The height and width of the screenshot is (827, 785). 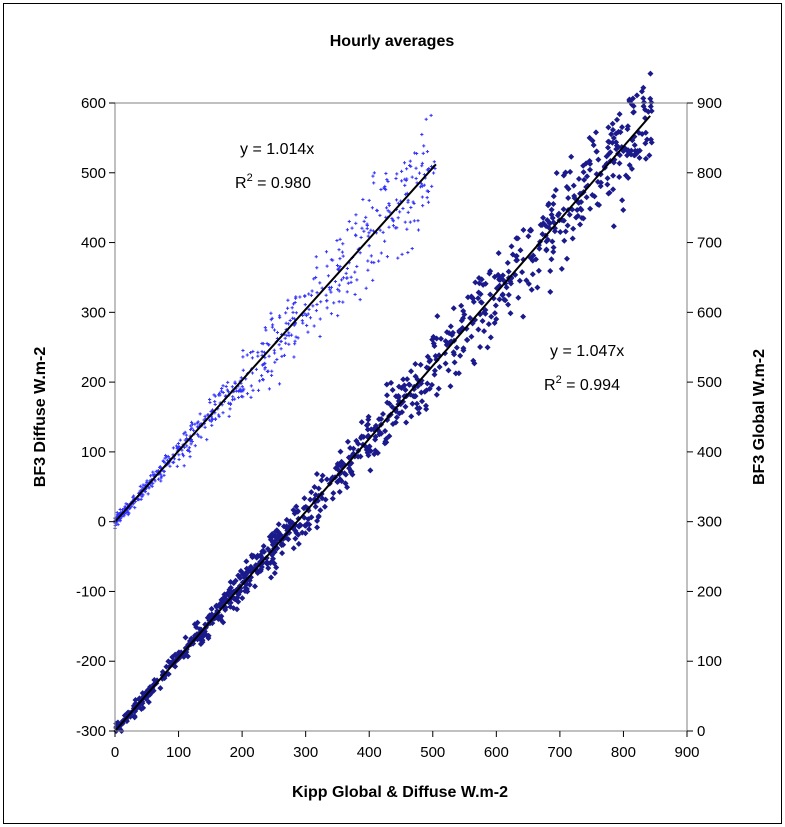 What do you see at coordinates (591, 385) in the screenshot?
I see `annotation-global-r2-value: = 0.994` at bounding box center [591, 385].